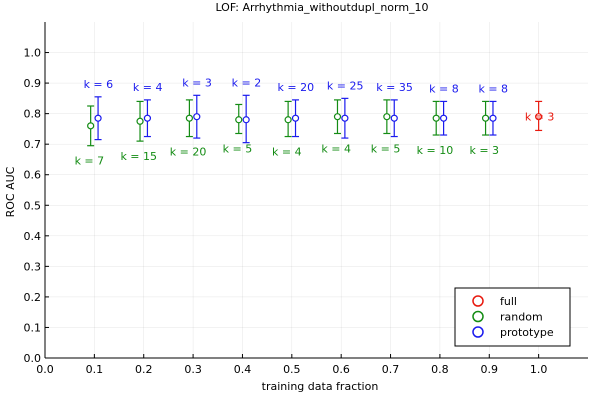 Image resolution: width=600 pixels, height=400 pixels. I want to click on random-k-label: k = 3, so click(484, 150).